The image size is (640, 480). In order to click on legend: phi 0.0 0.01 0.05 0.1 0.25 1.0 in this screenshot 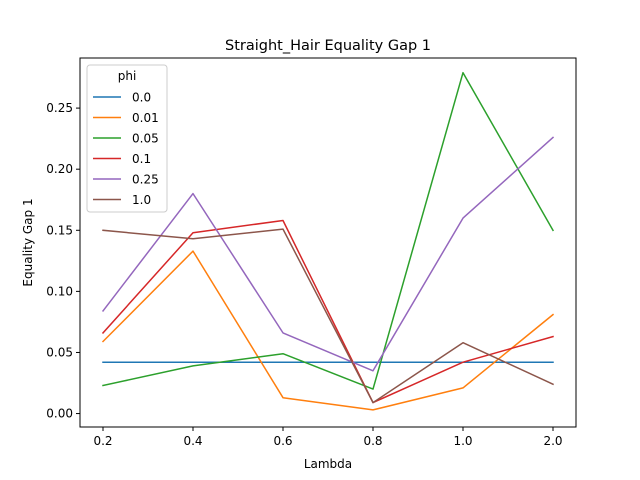, I will do `click(127, 138)`.